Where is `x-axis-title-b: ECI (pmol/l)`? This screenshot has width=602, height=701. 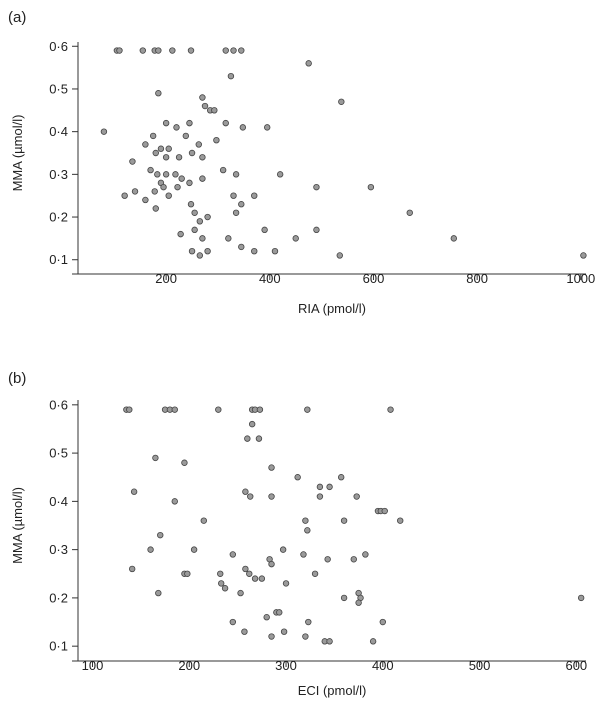
x-axis-title-b: ECI (pmol/l) is located at coordinates (332, 690).